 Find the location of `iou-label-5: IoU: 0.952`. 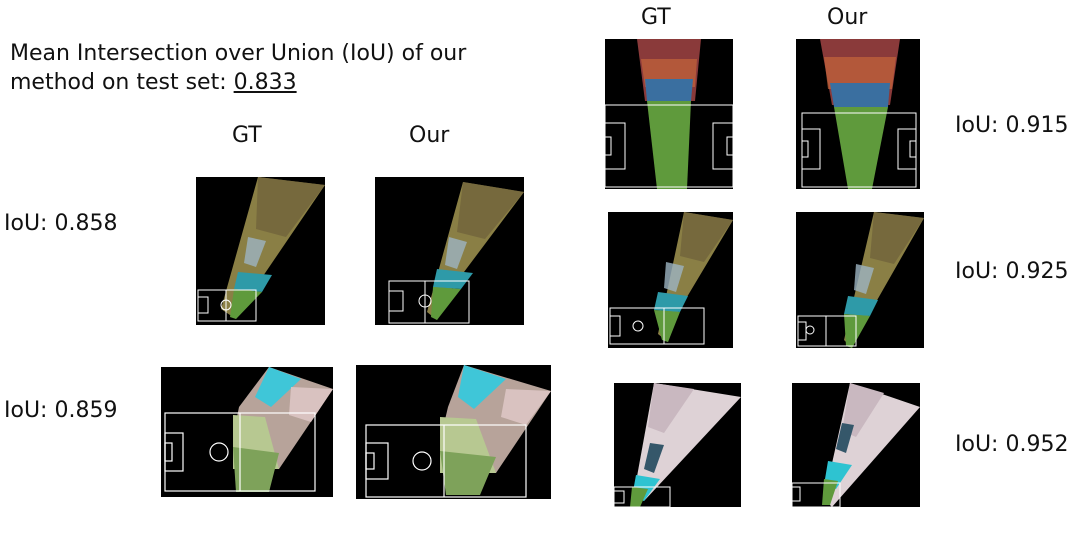

iou-label-5: IoU: 0.952 is located at coordinates (1011, 445).